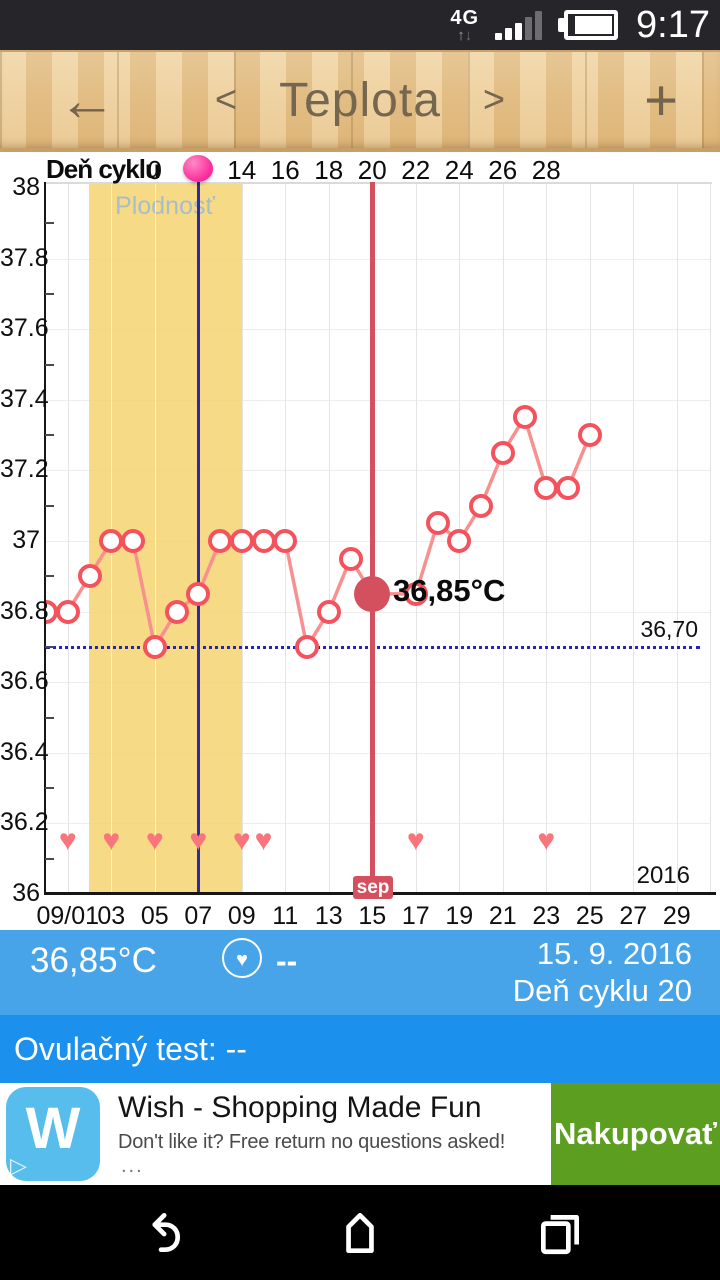 Image resolution: width=720 pixels, height=1280 pixels. What do you see at coordinates (360, 100) in the screenshot?
I see `page-title: Teplota` at bounding box center [360, 100].